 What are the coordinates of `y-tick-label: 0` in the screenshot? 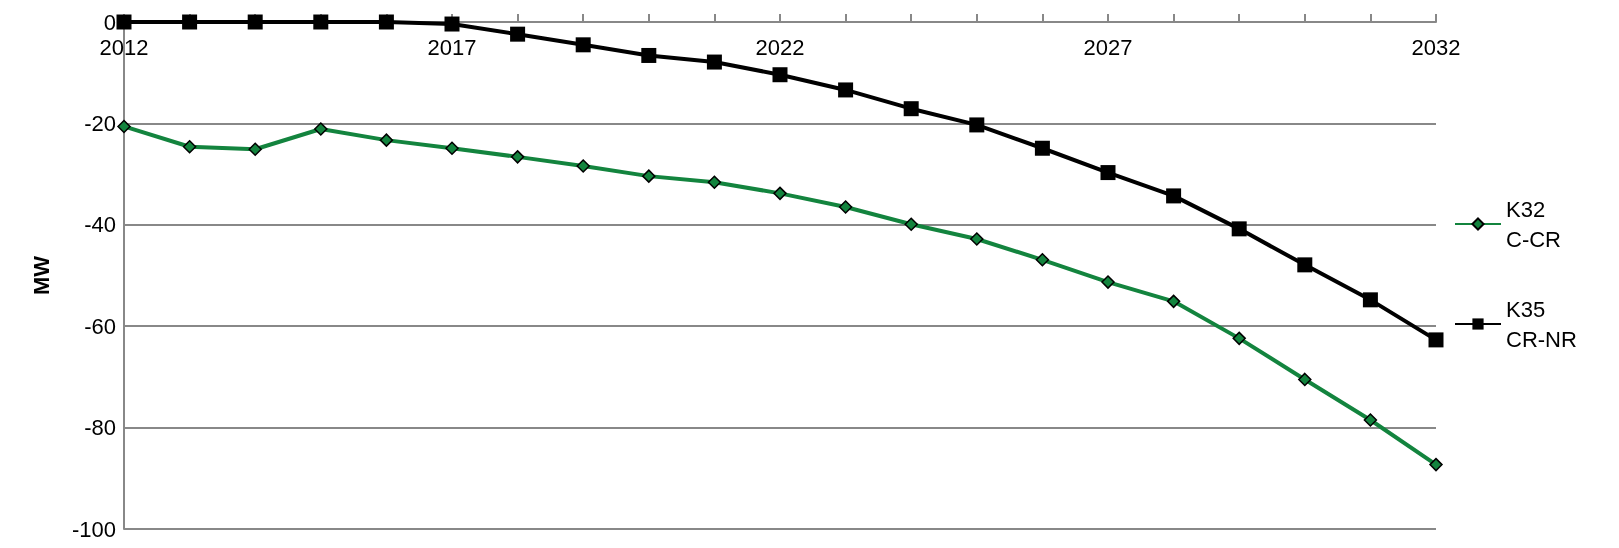 It's located at (109, 22).